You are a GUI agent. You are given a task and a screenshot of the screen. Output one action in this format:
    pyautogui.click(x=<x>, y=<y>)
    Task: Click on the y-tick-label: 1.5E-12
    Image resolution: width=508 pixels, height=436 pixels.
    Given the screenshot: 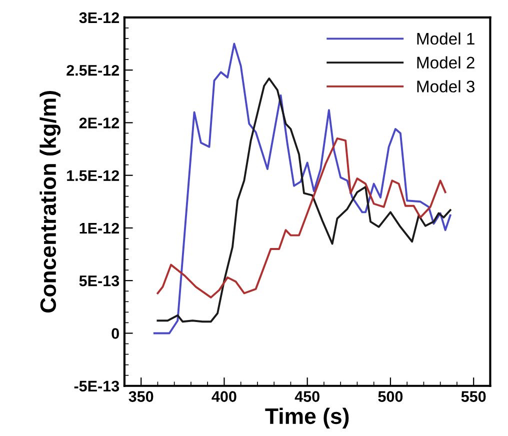 What is the action you would take?
    pyautogui.click(x=93, y=176)
    